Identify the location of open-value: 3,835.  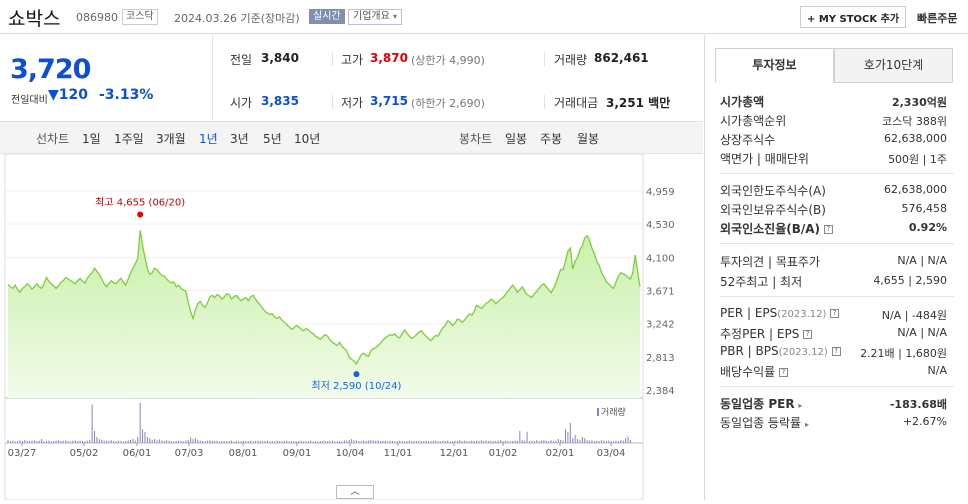
(280, 101).